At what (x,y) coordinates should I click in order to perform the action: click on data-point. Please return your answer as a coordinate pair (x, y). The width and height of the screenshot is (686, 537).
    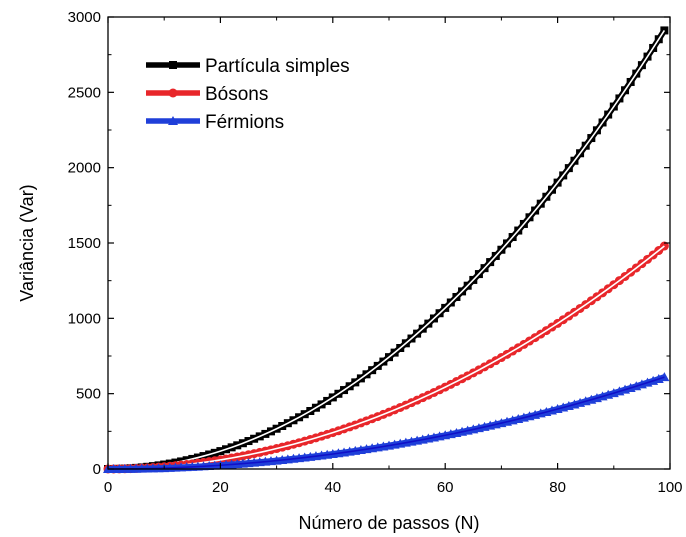
    Looking at the image, I should click on (664, 377).